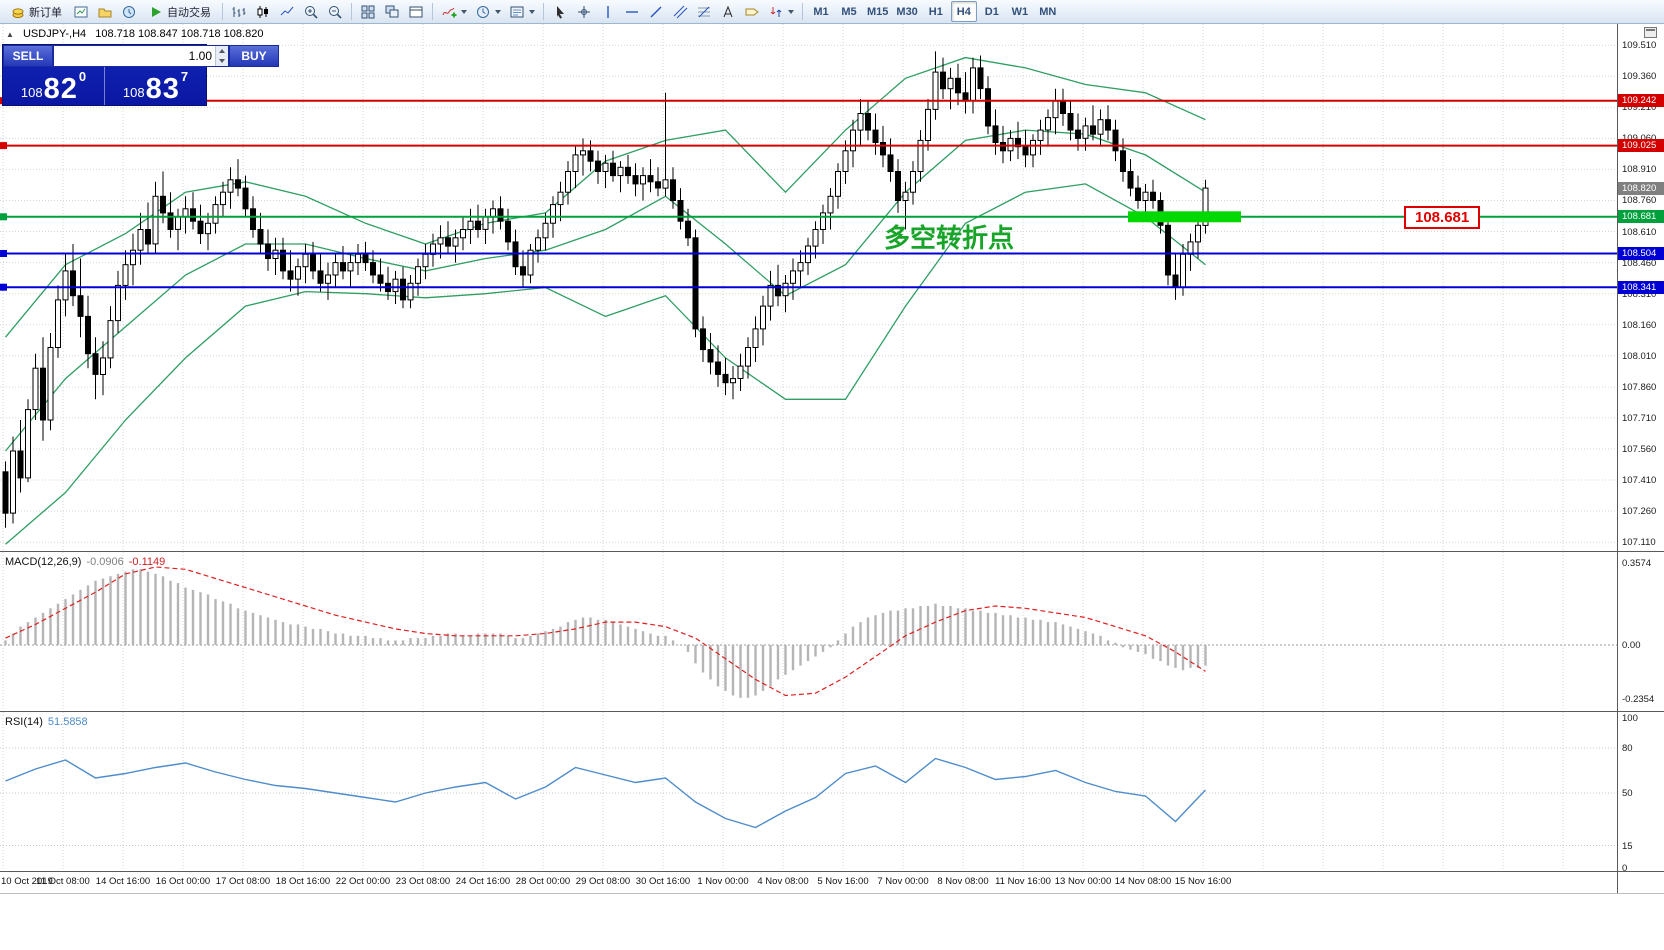 Image resolution: width=1664 pixels, height=950 pixels. What do you see at coordinates (134, 56) in the screenshot?
I see `volume-input` at bounding box center [134, 56].